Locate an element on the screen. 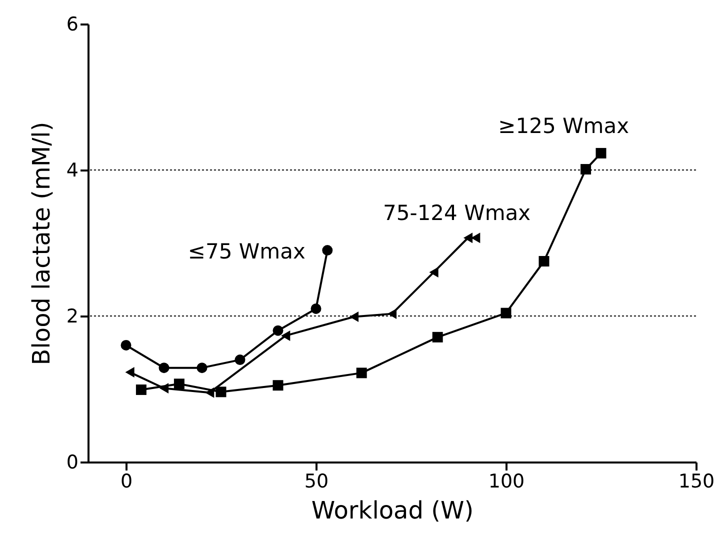 The image size is (720, 548). x-tick-label: 0 is located at coordinates (126, 481).